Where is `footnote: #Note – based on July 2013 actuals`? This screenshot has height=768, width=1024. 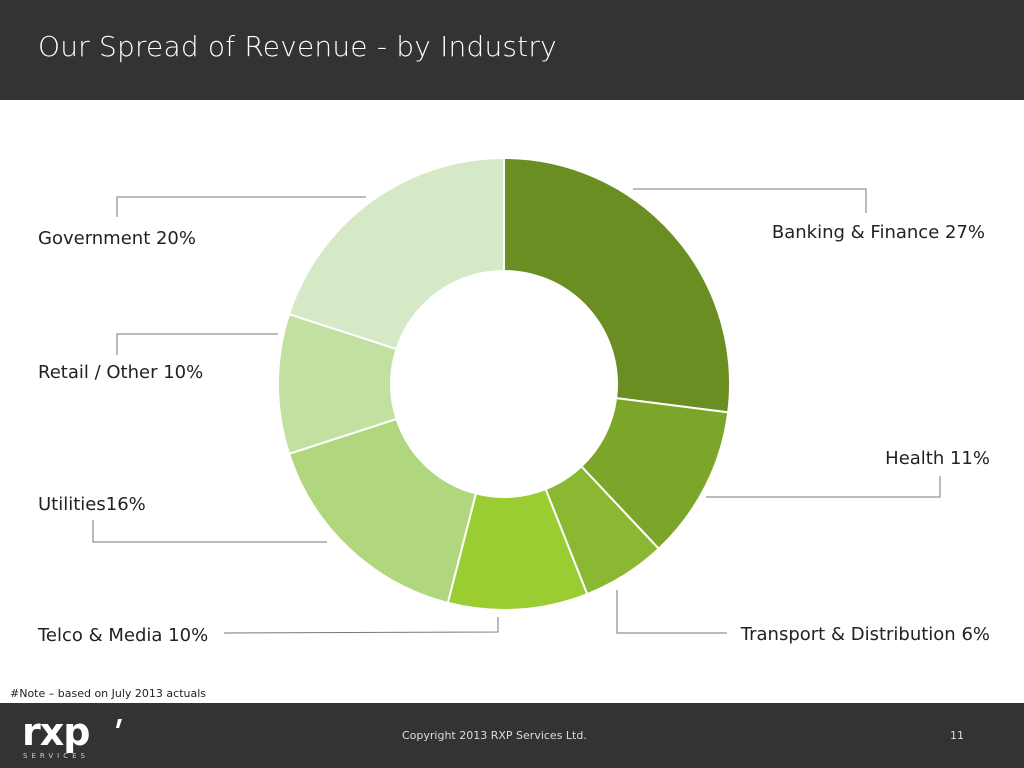
footnote: #Note – based on July 2013 actuals is located at coordinates (108, 693).